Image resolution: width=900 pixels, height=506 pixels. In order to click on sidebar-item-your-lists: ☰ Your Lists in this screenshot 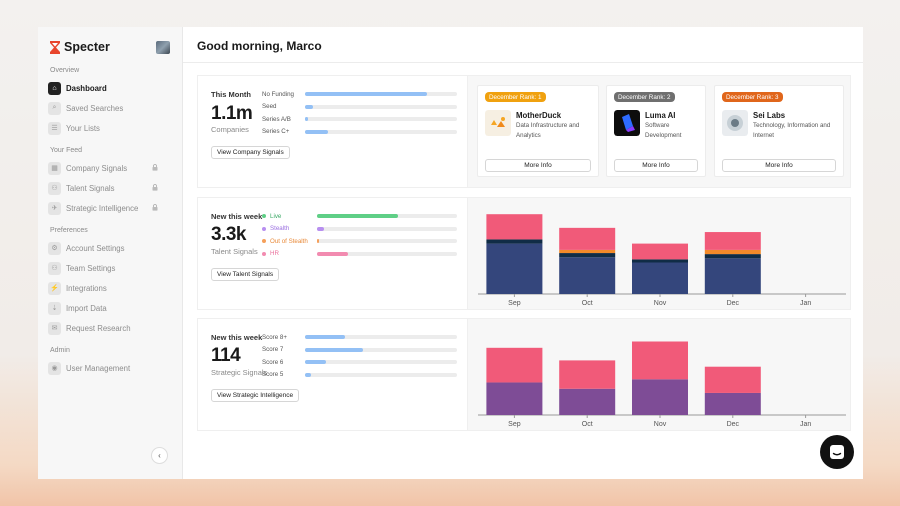, I will do `click(110, 128)`.